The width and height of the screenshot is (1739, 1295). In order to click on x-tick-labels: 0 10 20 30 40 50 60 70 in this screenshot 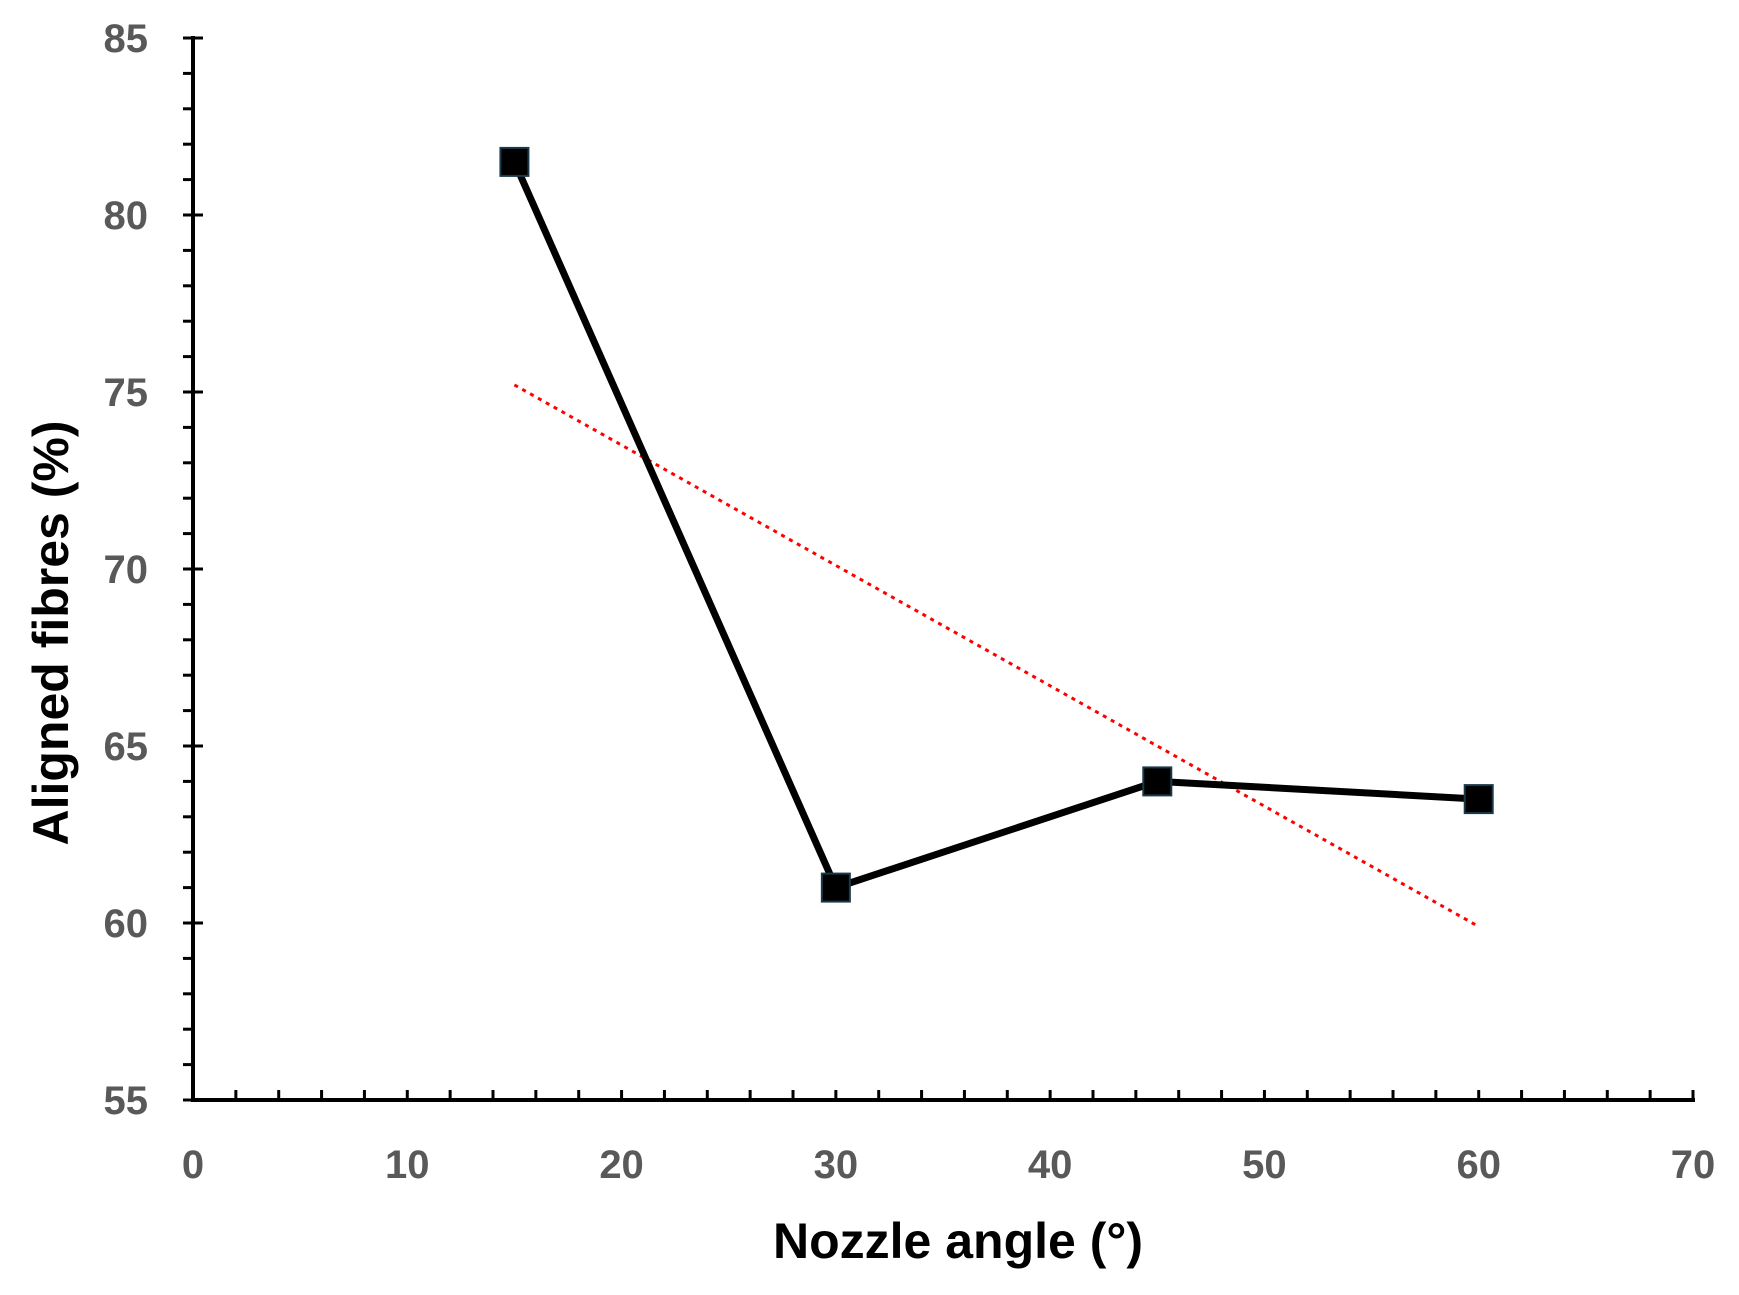, I will do `click(948, 1165)`.